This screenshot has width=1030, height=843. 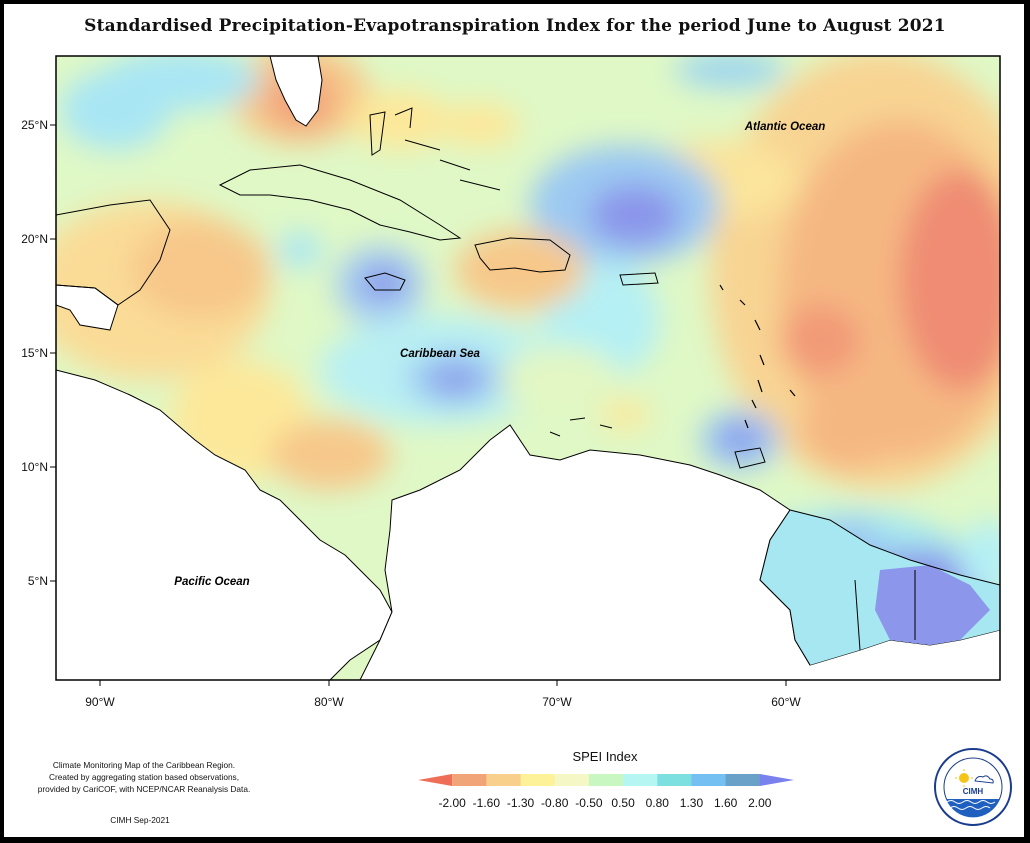 I want to click on legend-title: SPEI Index, so click(x=605, y=756).